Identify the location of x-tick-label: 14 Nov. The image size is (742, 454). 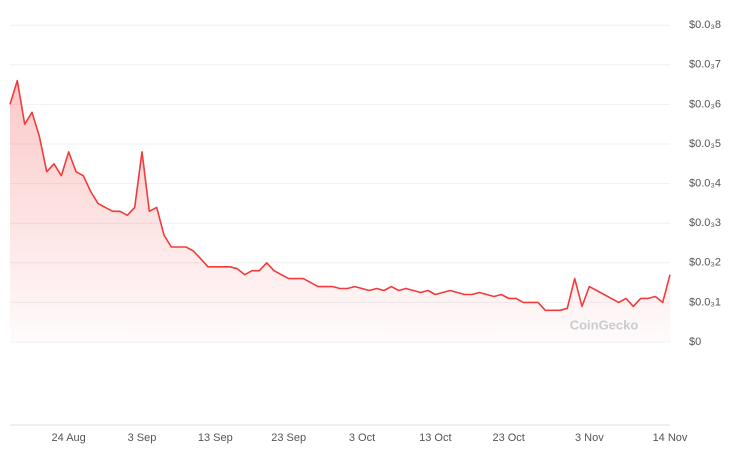
(670, 438).